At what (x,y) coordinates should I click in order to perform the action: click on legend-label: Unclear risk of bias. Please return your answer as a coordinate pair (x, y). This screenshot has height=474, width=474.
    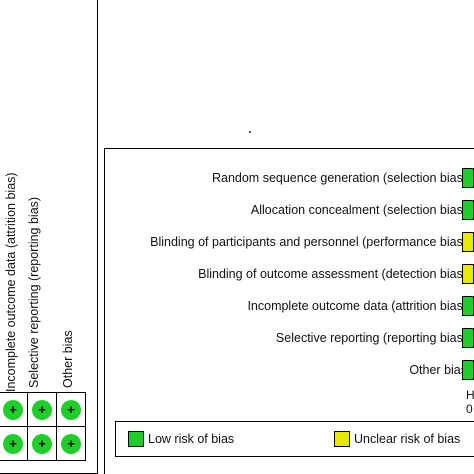
    Looking at the image, I should click on (407, 439).